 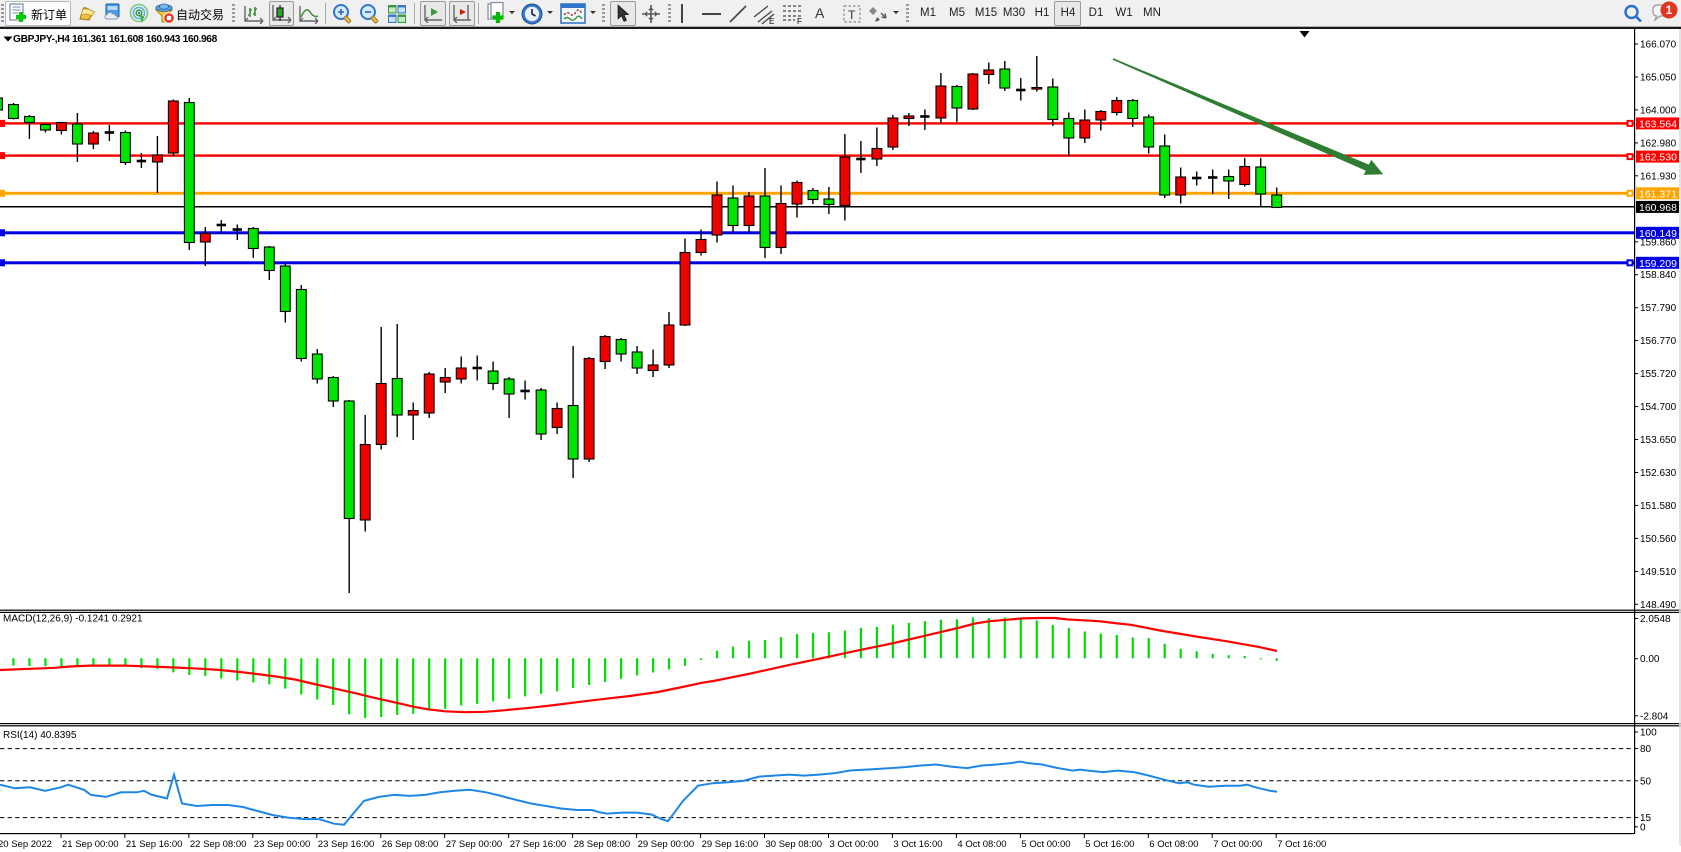 What do you see at coordinates (1658, 605) in the screenshot?
I see `svg-text: 148.490` at bounding box center [1658, 605].